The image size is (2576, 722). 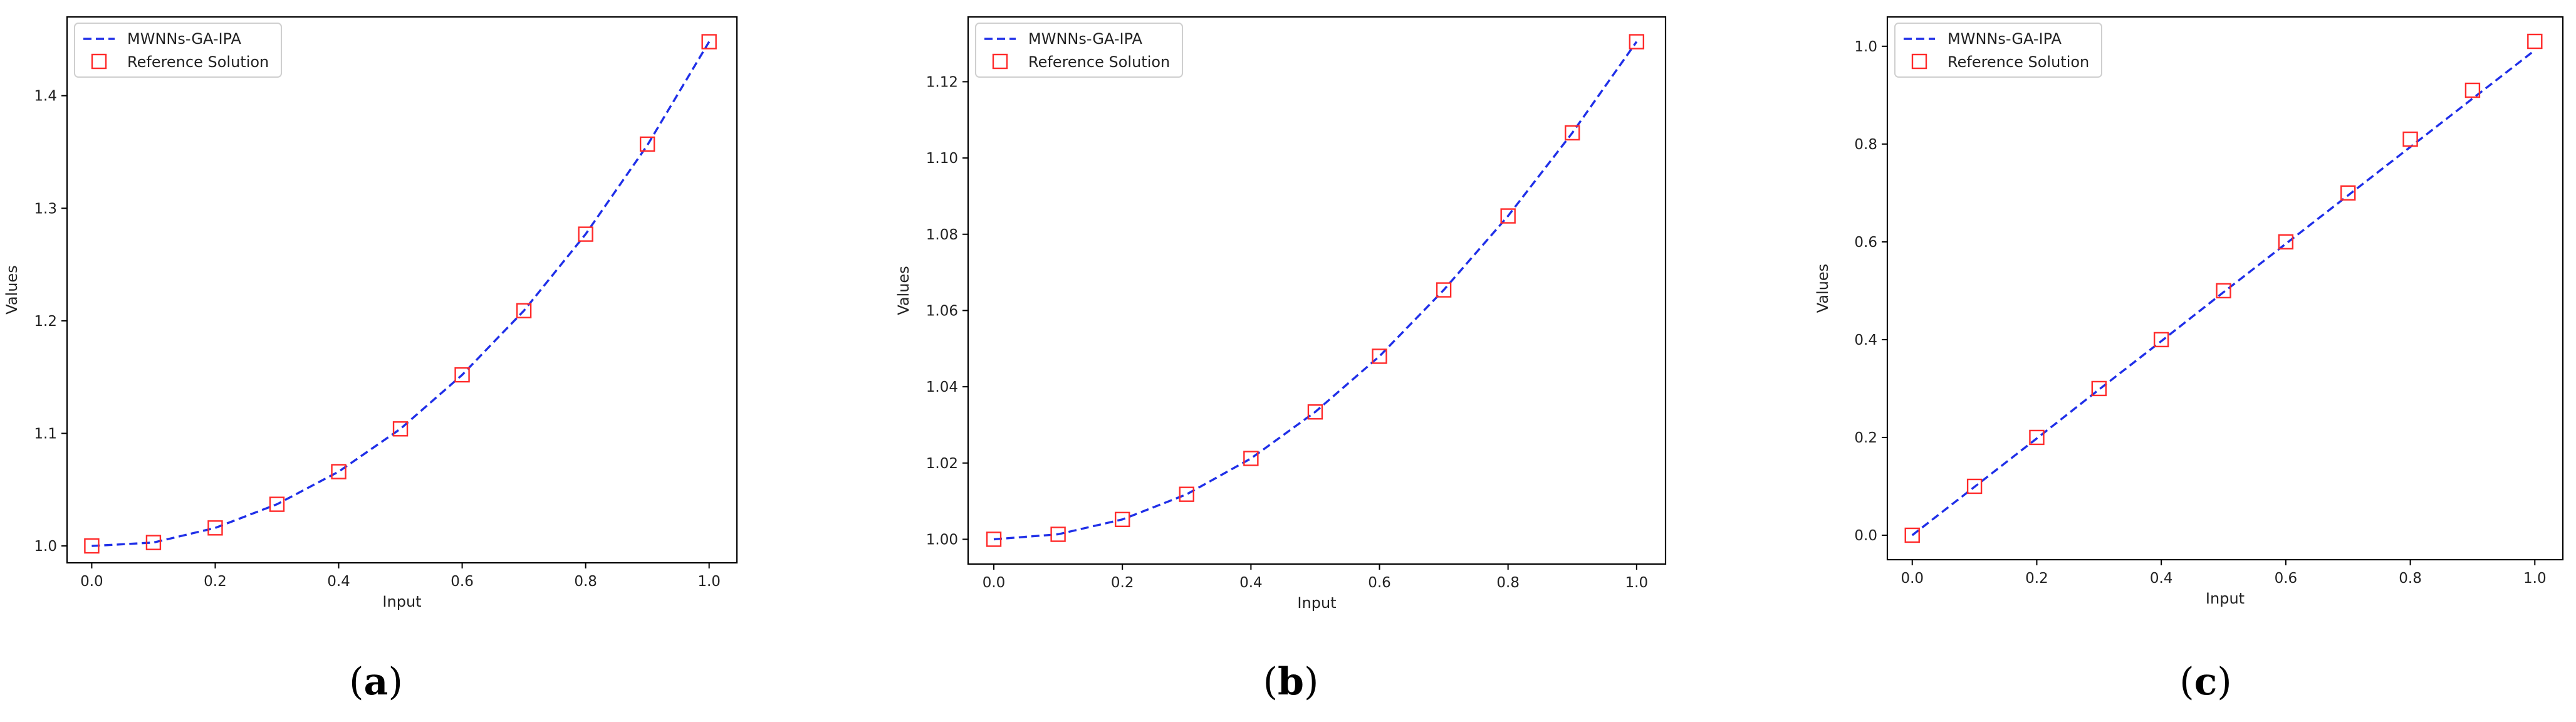 I want to click on y-tick-label: 1.02, so click(x=942, y=464).